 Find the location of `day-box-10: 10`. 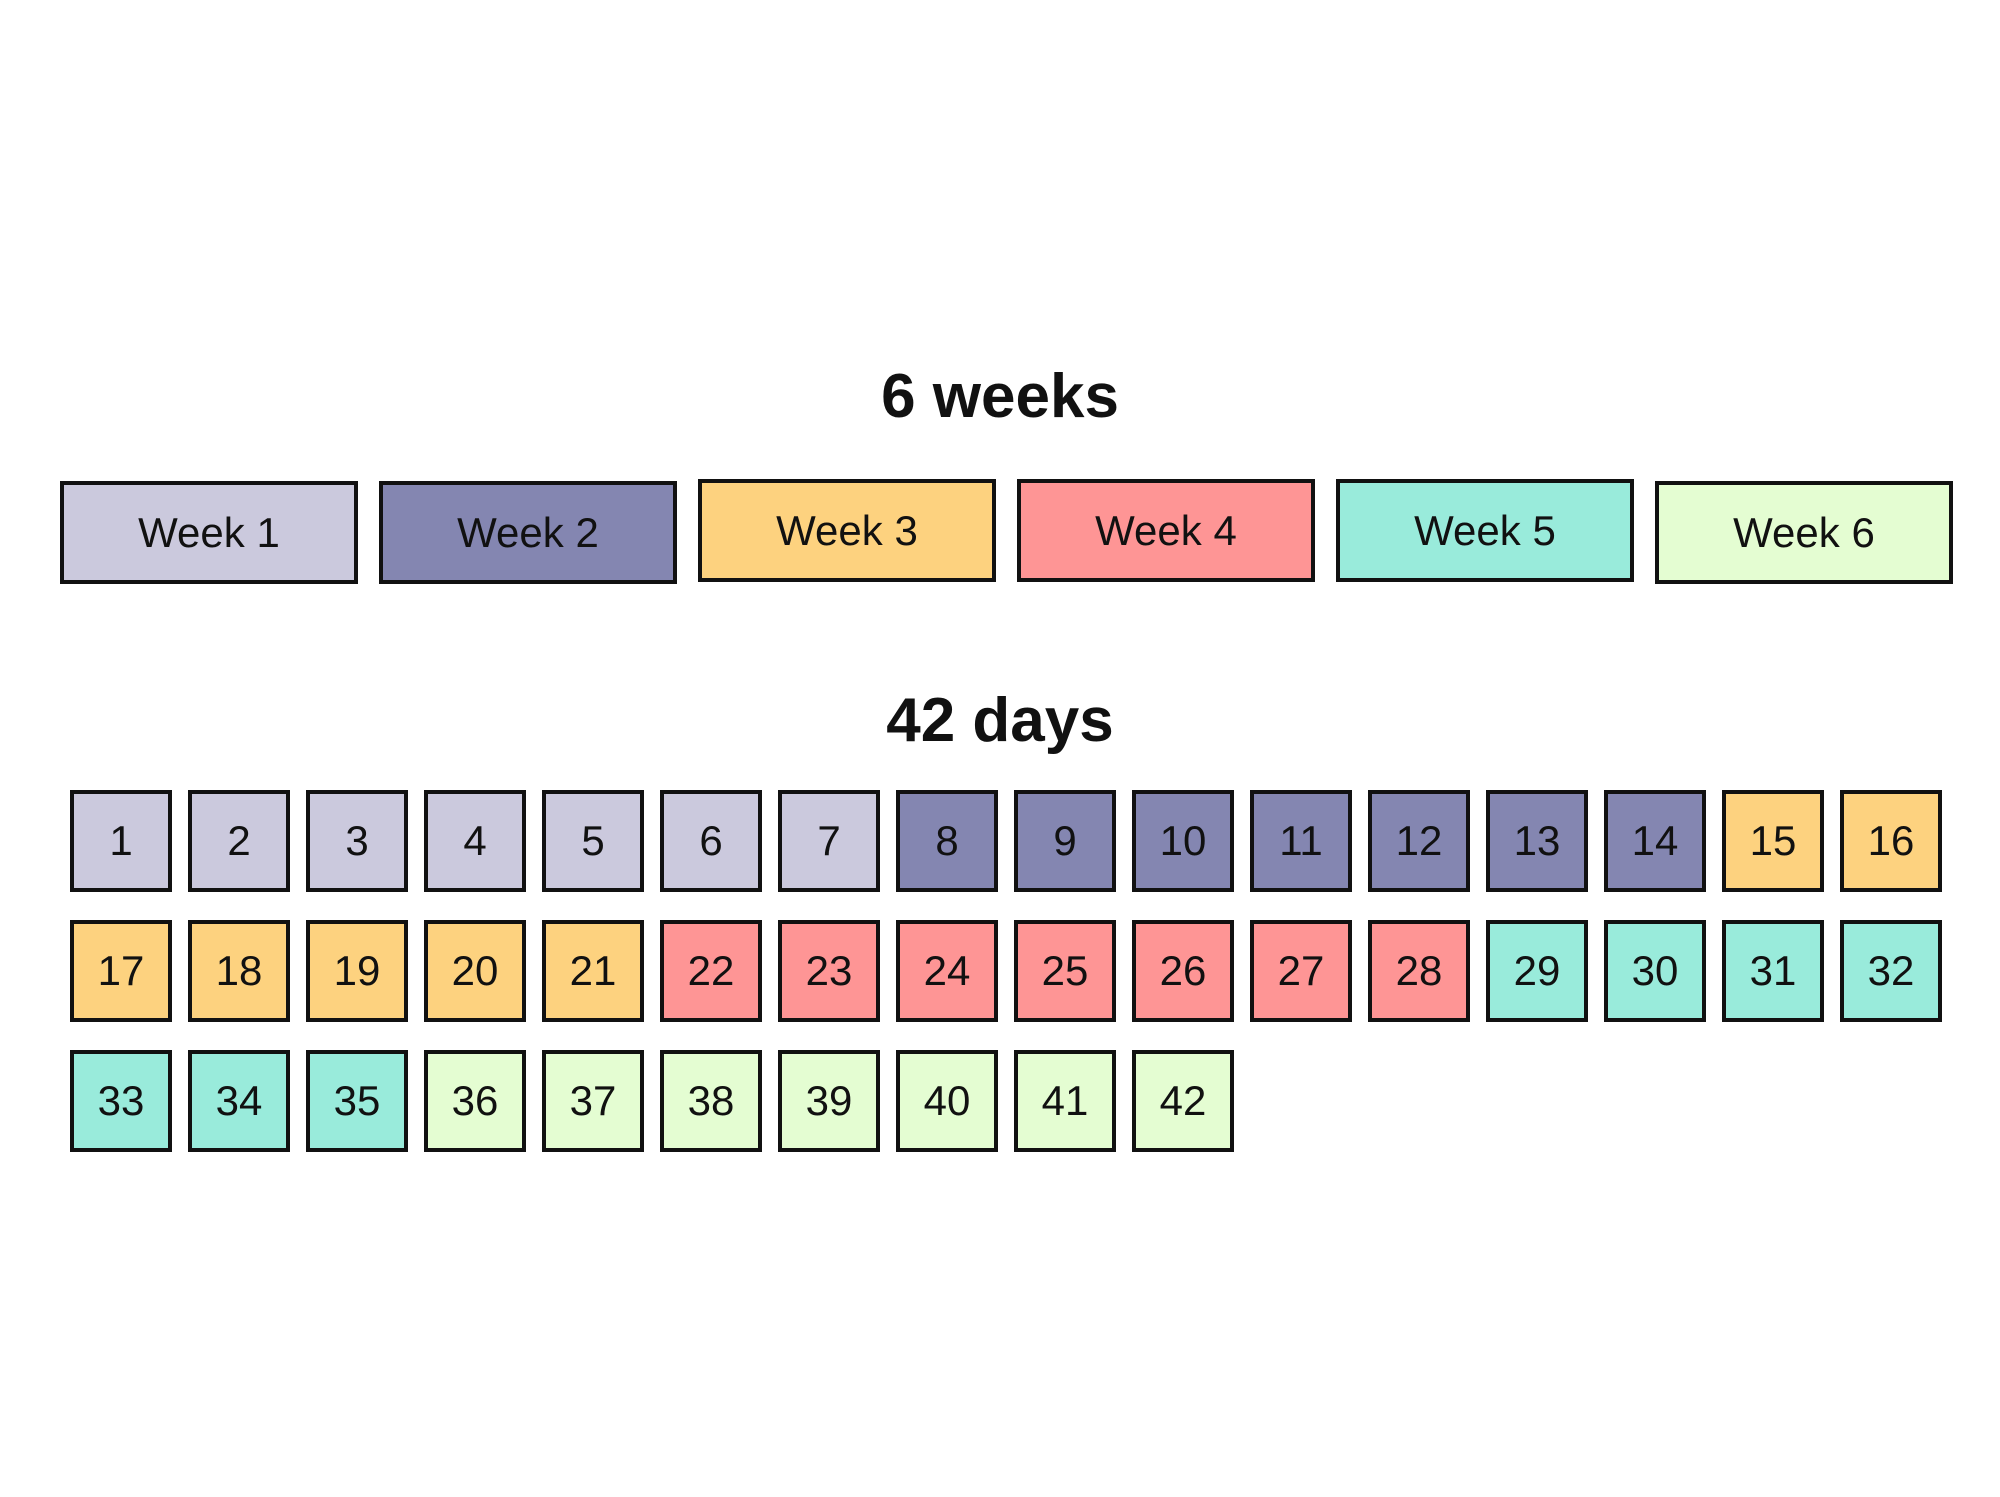

day-box-10: 10 is located at coordinates (1183, 841).